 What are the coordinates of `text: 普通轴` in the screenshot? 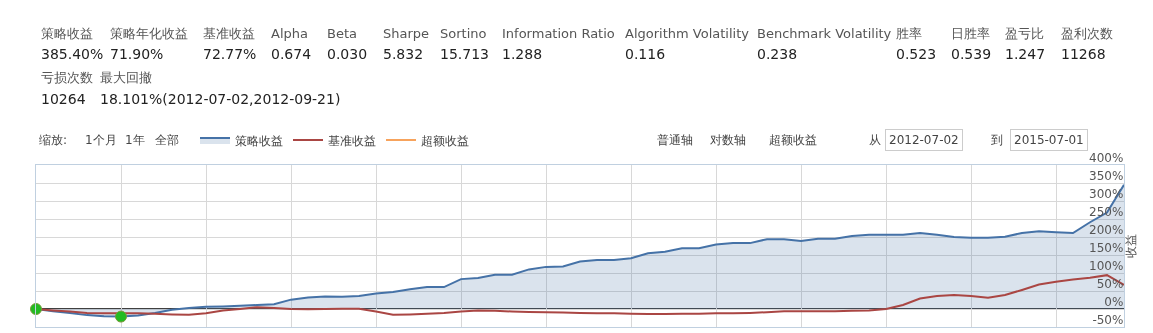 It's located at (675, 140).